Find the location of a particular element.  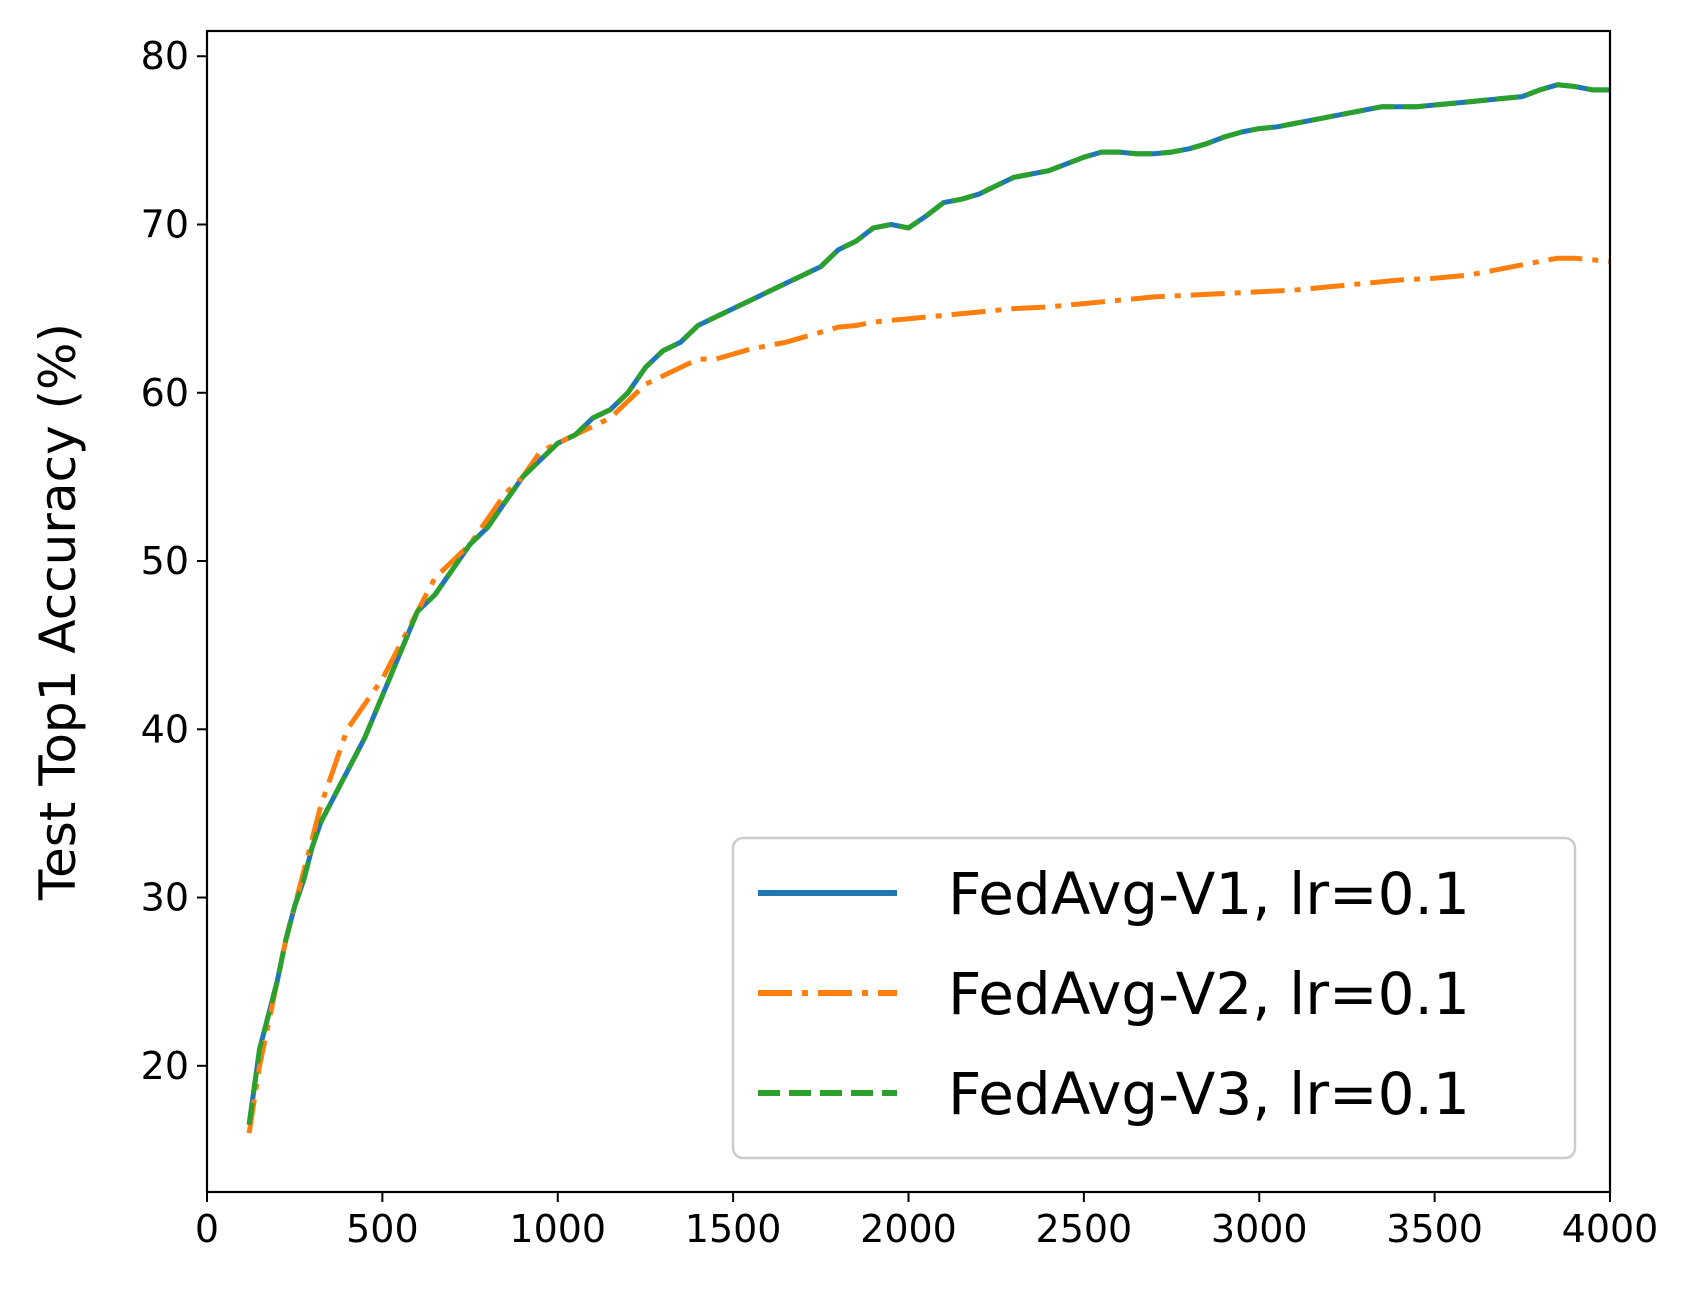

x-tick-label: 500 is located at coordinates (382, 1229).